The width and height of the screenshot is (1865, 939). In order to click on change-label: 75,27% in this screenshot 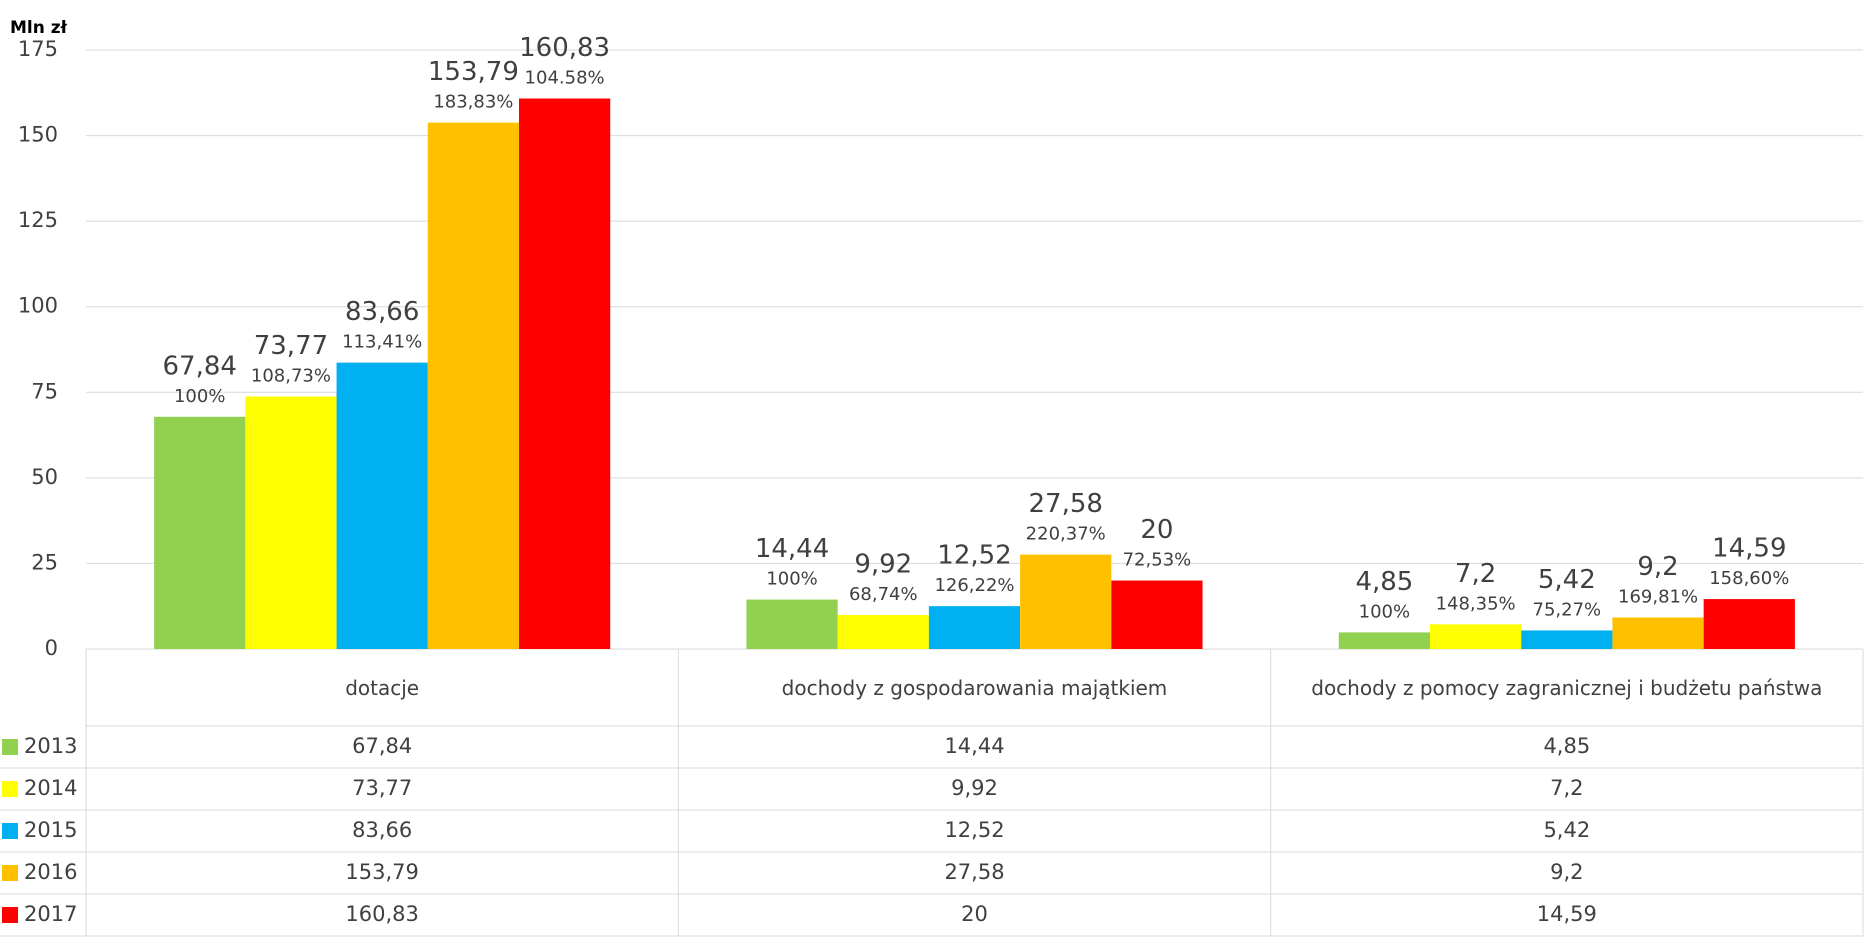, I will do `click(1567, 609)`.